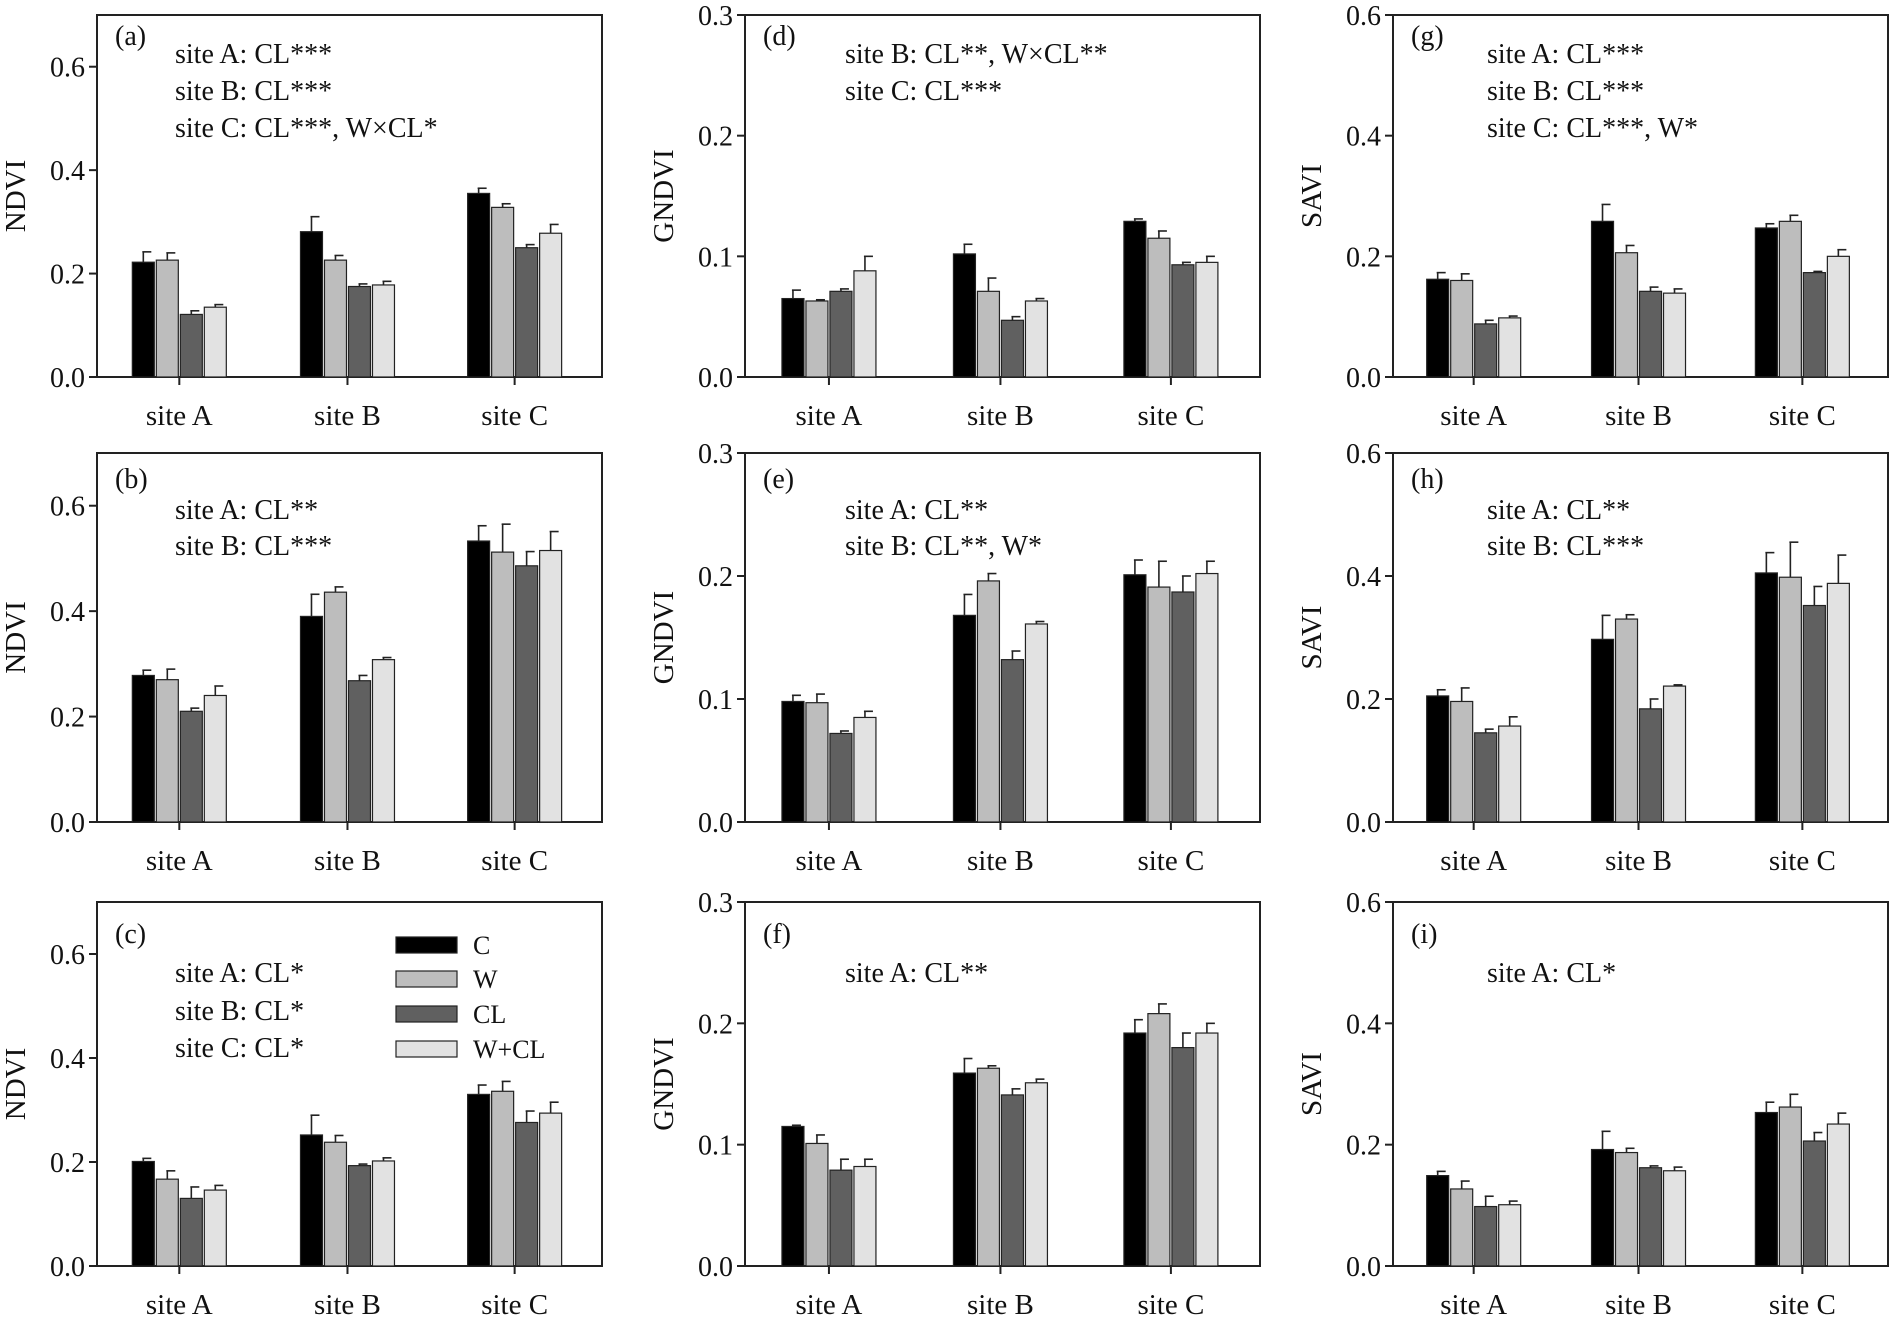  Describe the element at coordinates (779, 36) in the screenshot. I see `panel-letter: (d)` at that location.